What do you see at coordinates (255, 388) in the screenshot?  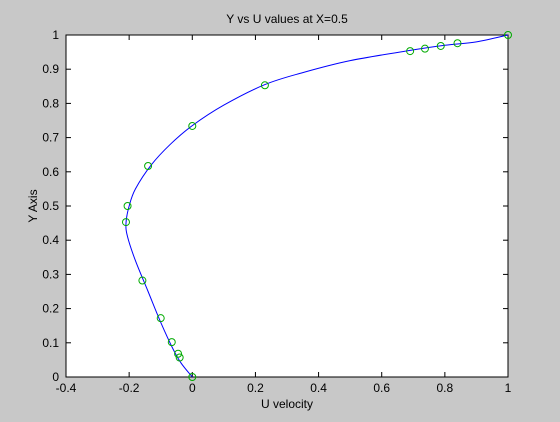 I see `x-tick-label: 0.2` at bounding box center [255, 388].